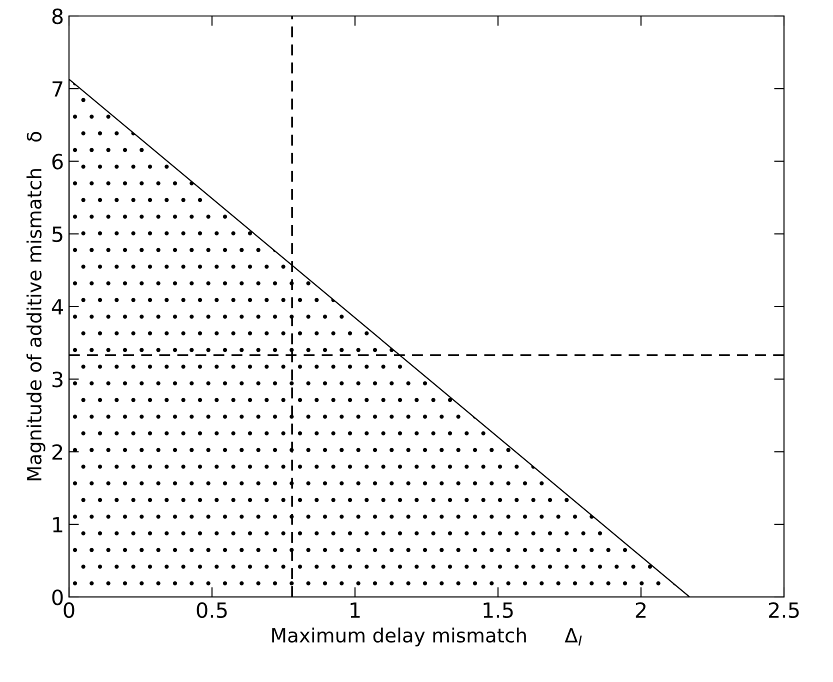 Image resolution: width=833 pixels, height=682 pixels. Describe the element at coordinates (57, 162) in the screenshot. I see `y-tick-label: 6` at that location.